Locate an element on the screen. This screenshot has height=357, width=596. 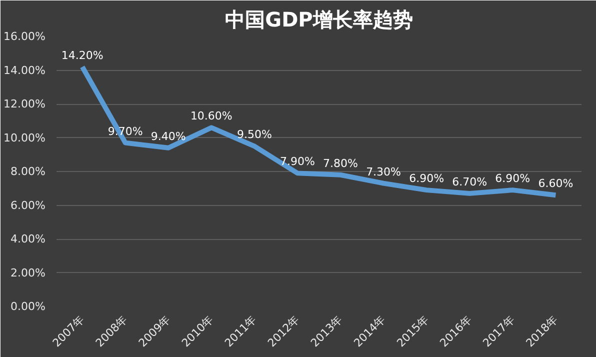
y-tick-label: 10.00% is located at coordinates (25, 137).